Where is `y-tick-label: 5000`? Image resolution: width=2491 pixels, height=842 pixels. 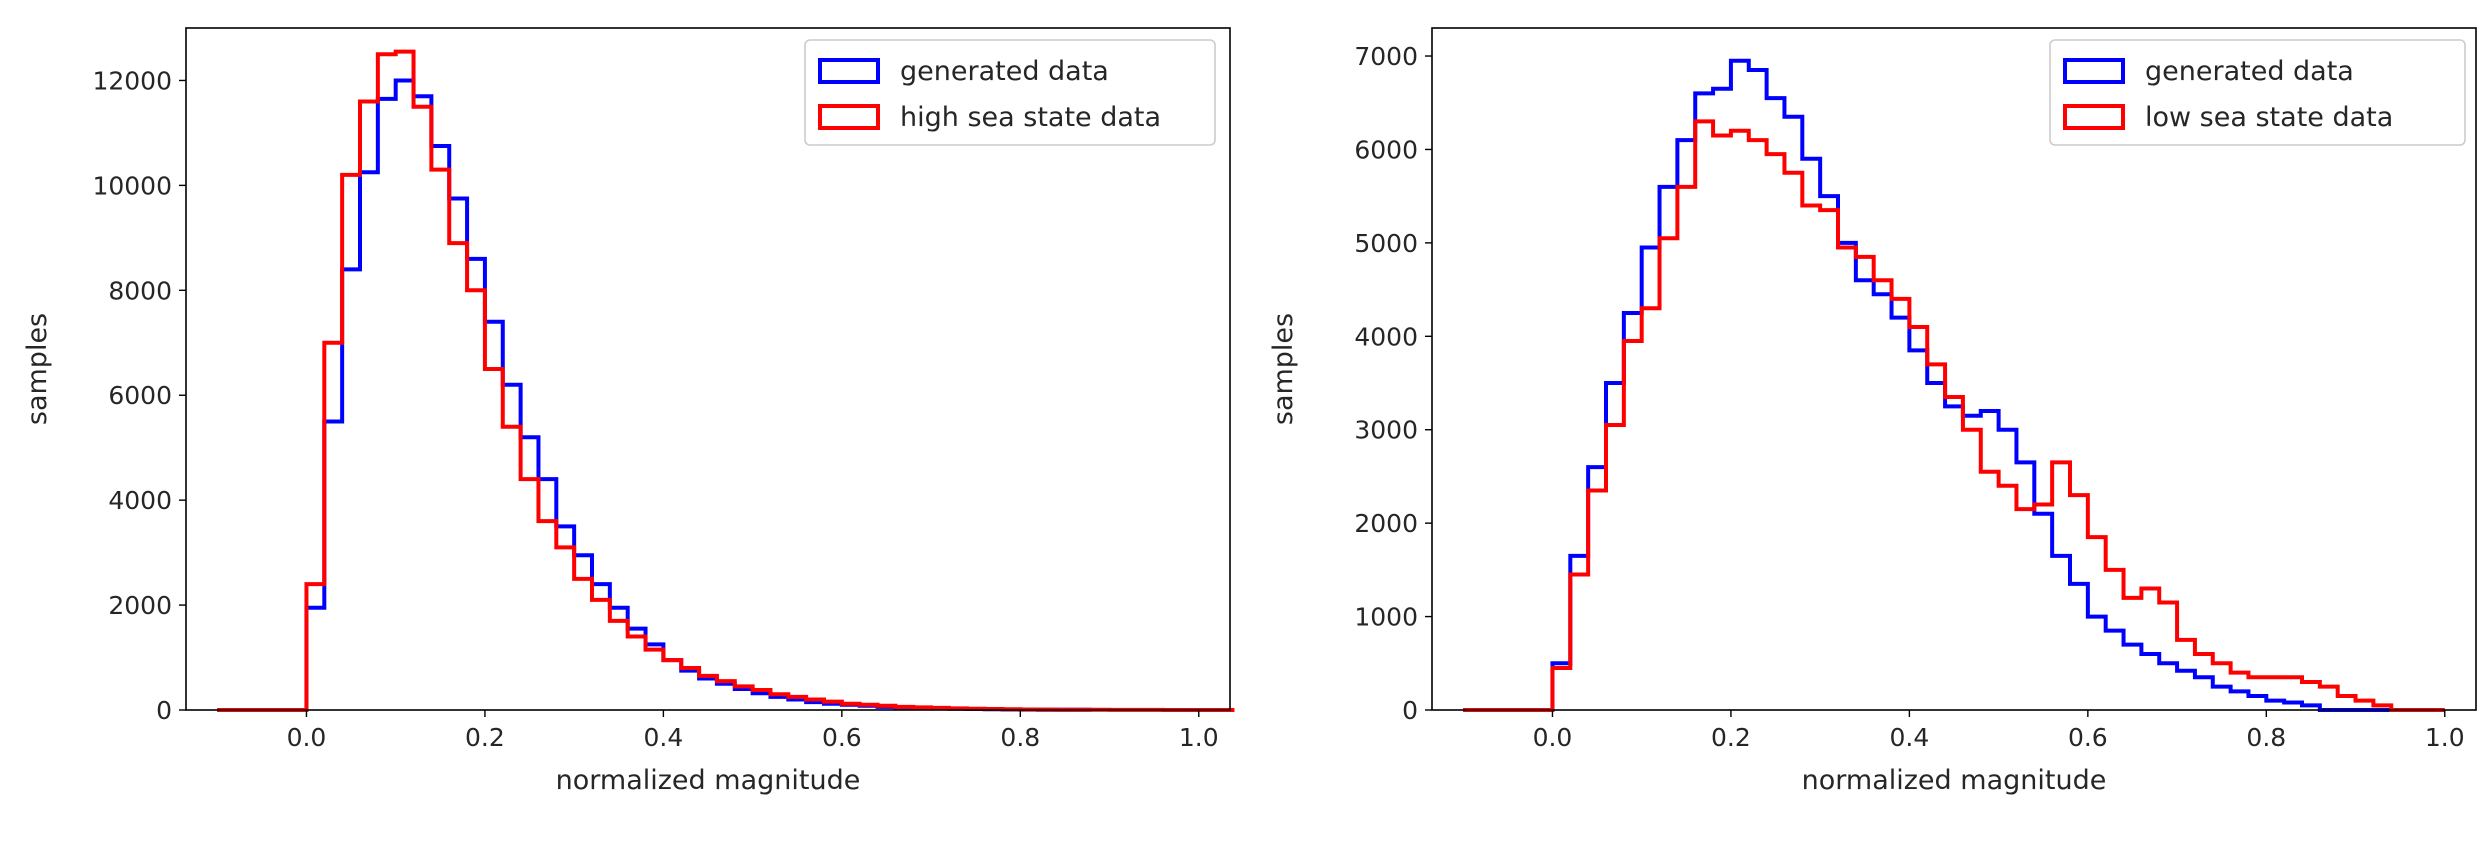 y-tick-label: 5000 is located at coordinates (1386, 243).